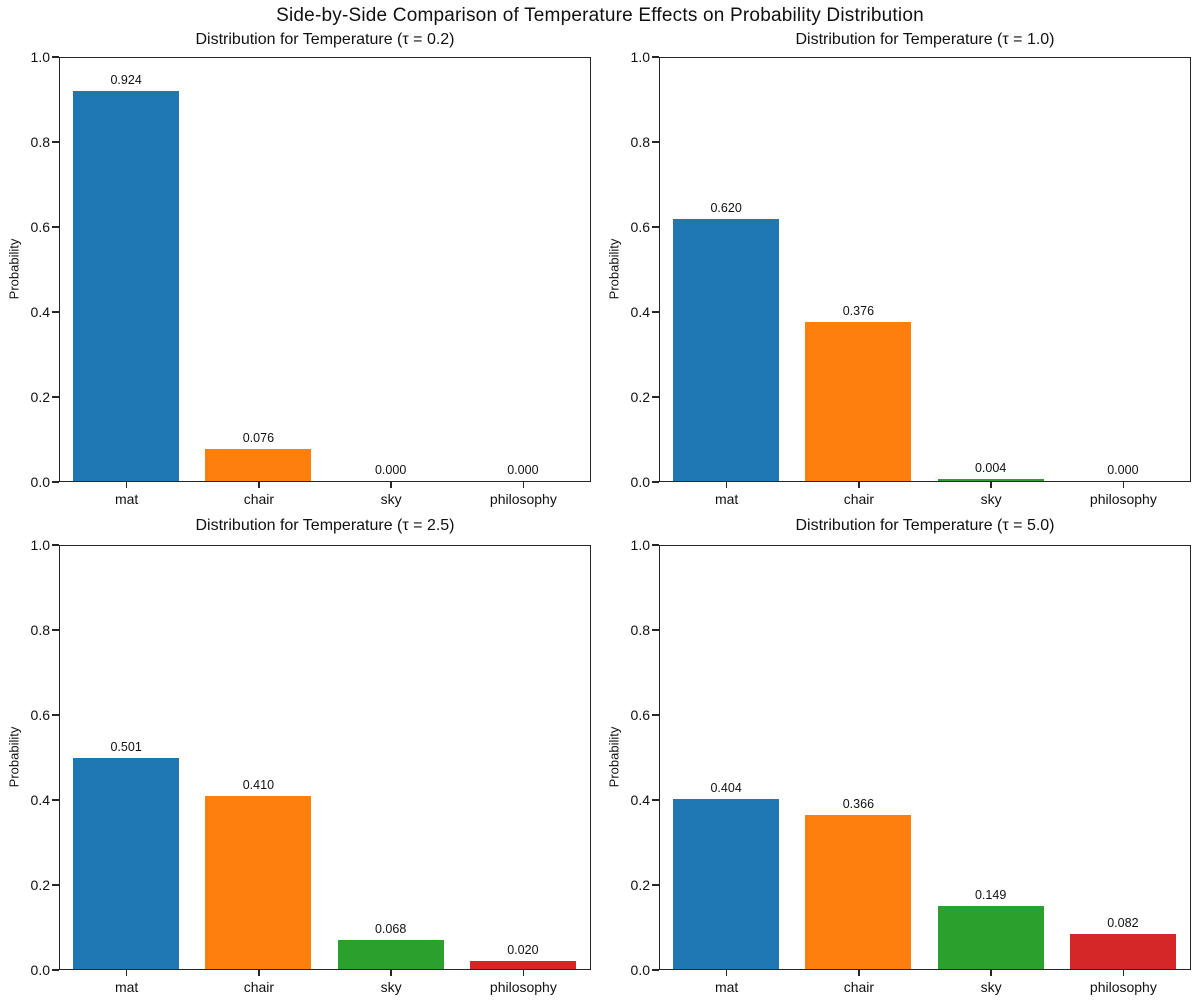 The image size is (1200, 1000). Describe the element at coordinates (126, 746) in the screenshot. I see `bar-value-label: 0.501` at that location.